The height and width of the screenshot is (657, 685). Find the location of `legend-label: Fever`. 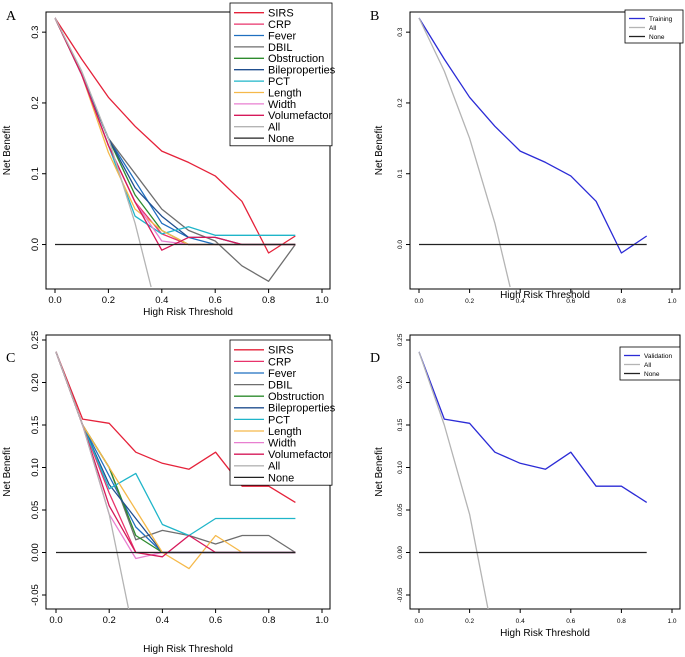

legend-label: Fever is located at coordinates (282, 36).